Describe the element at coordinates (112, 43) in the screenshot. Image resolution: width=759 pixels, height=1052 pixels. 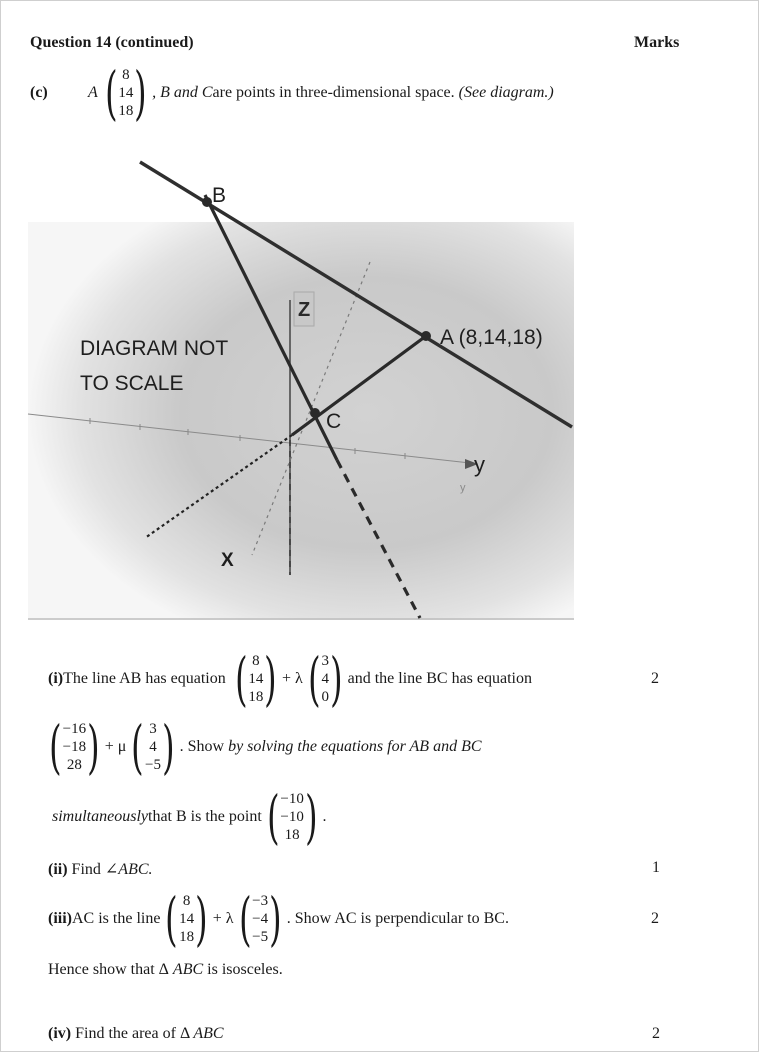
I see `question-heading: Question 14 (continued)` at that location.